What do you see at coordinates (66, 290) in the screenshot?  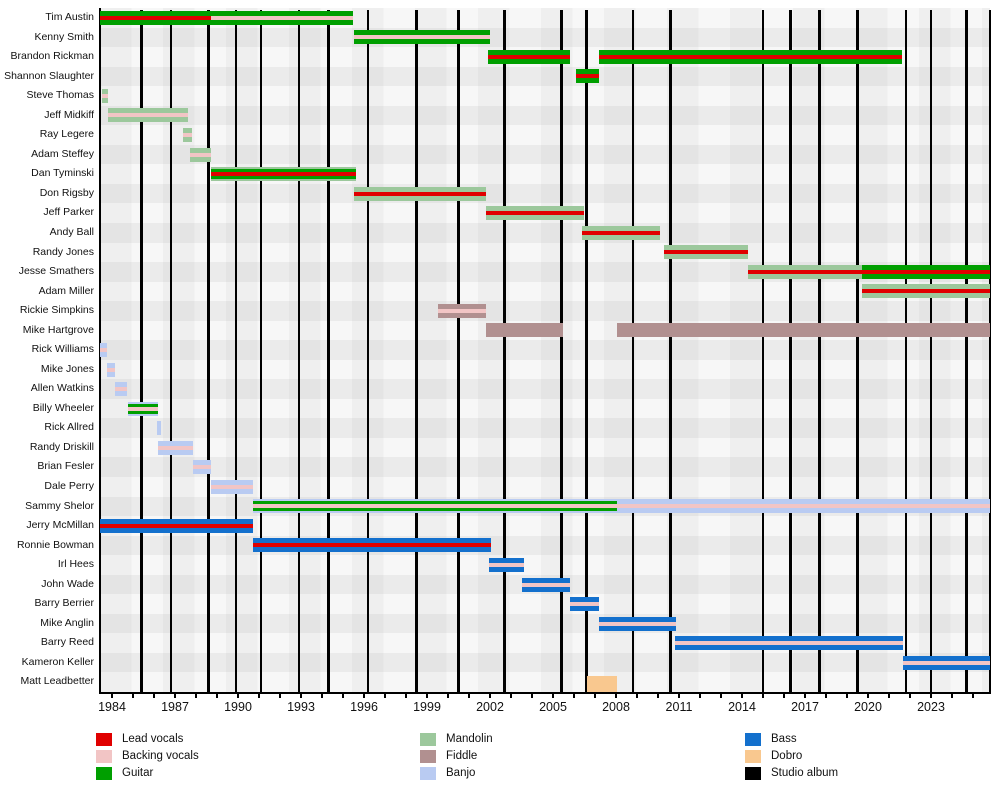 I see `member-label: Adam Miller` at bounding box center [66, 290].